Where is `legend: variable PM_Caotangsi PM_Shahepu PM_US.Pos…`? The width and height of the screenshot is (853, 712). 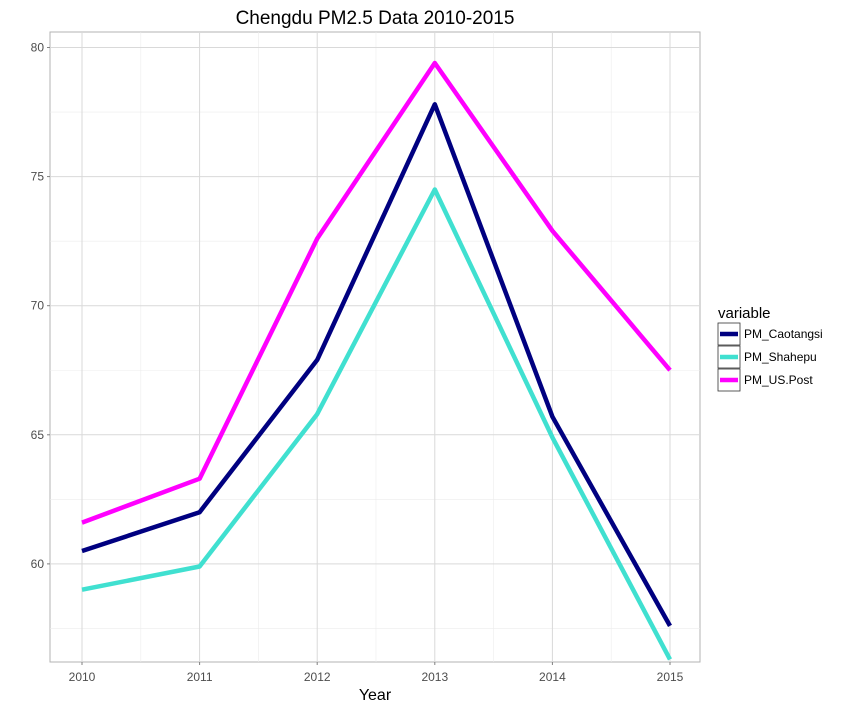 legend: variable PM_Caotangsi PM_Shahepu PM_US.Pos… is located at coordinates (770, 348).